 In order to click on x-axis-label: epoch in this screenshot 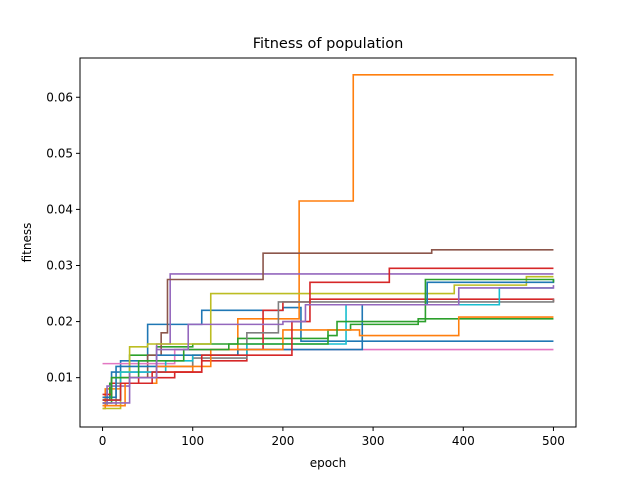, I will do `click(328, 463)`.